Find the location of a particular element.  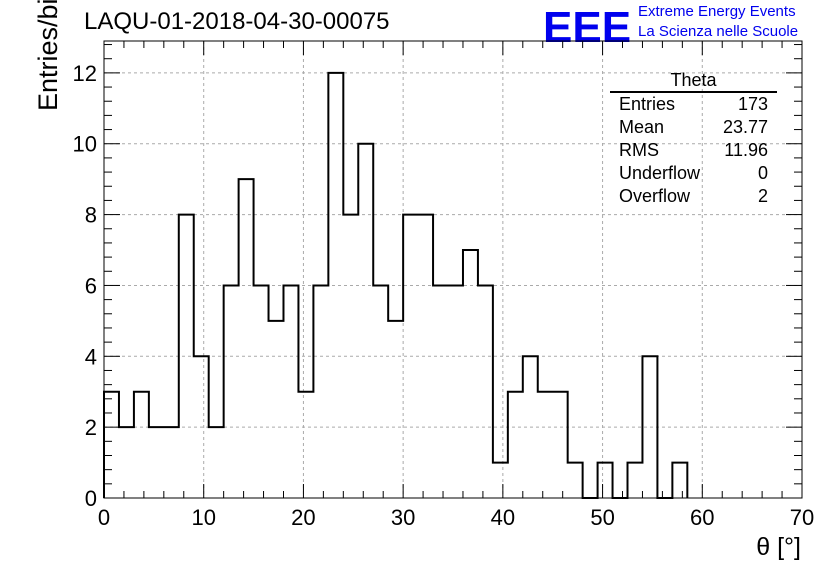

stats-value: 11.96 is located at coordinates (746, 150).